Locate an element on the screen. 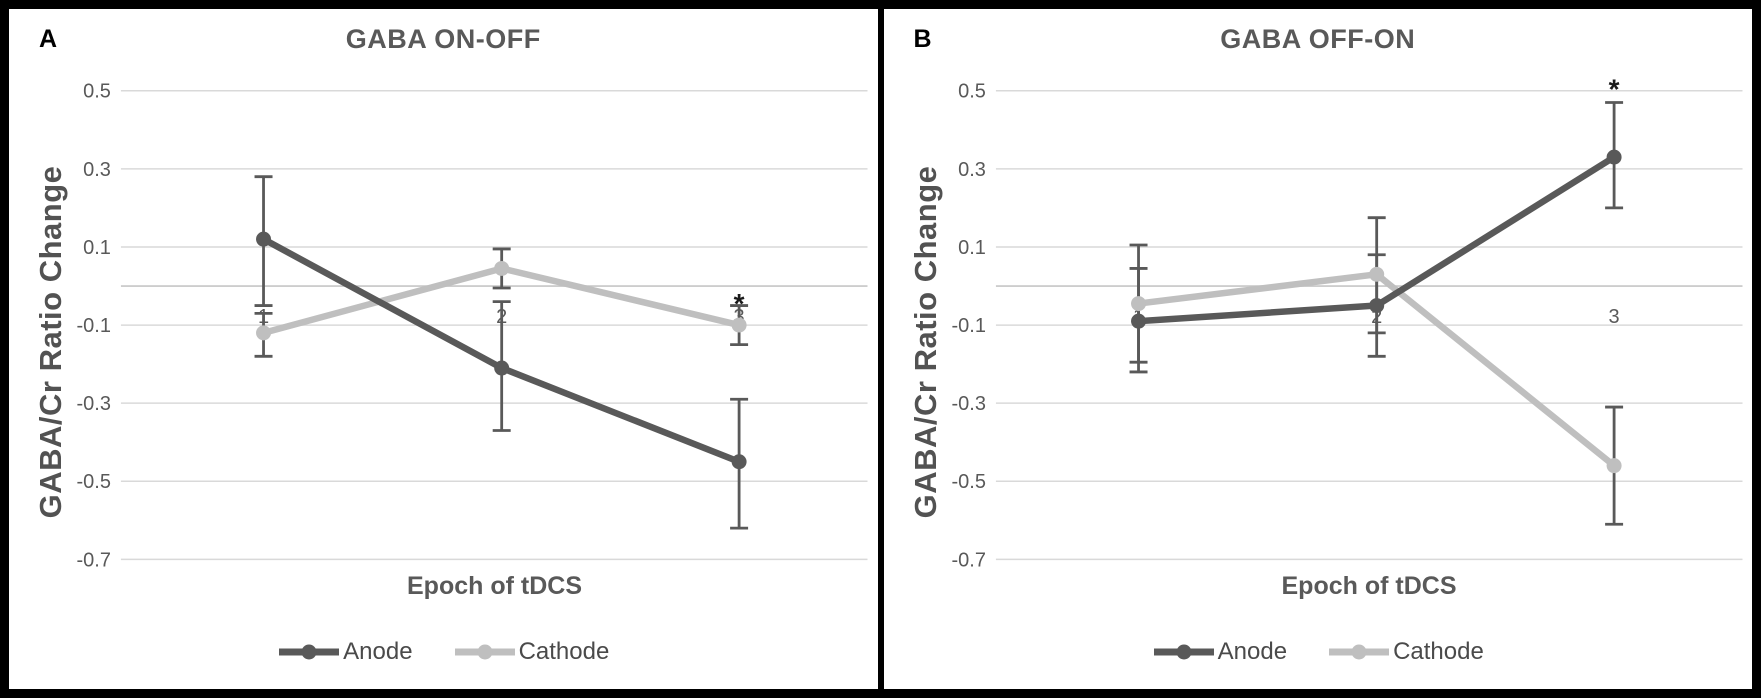  x-category-label: 3 is located at coordinates (1613, 317).